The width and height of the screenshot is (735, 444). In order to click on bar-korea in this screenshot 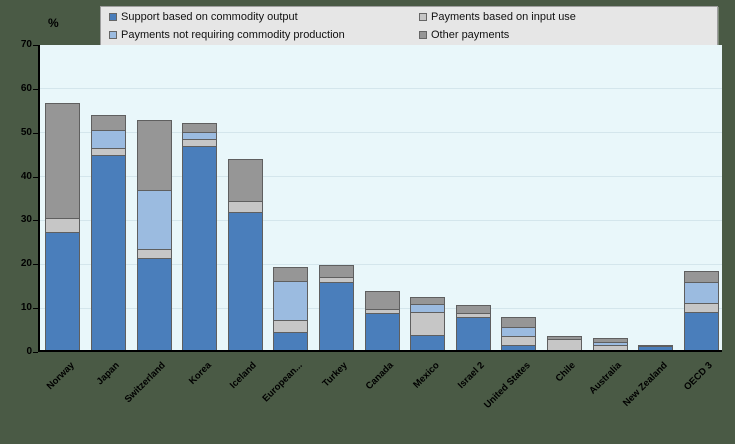, I will do `click(200, 236)`.